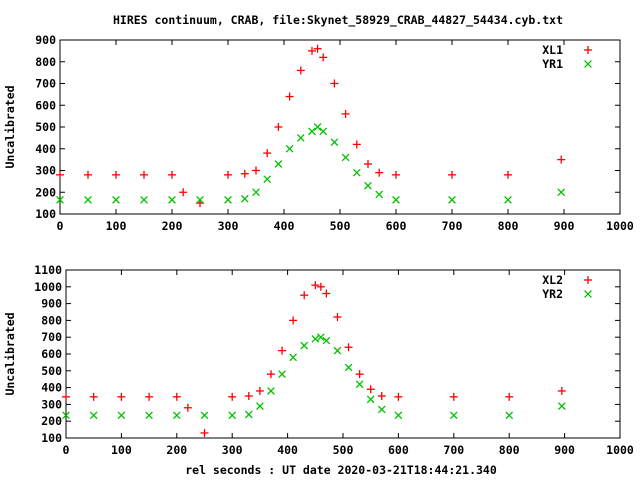  Describe the element at coordinates (51, 388) in the screenshot. I see `y-tick-label: 400` at that location.